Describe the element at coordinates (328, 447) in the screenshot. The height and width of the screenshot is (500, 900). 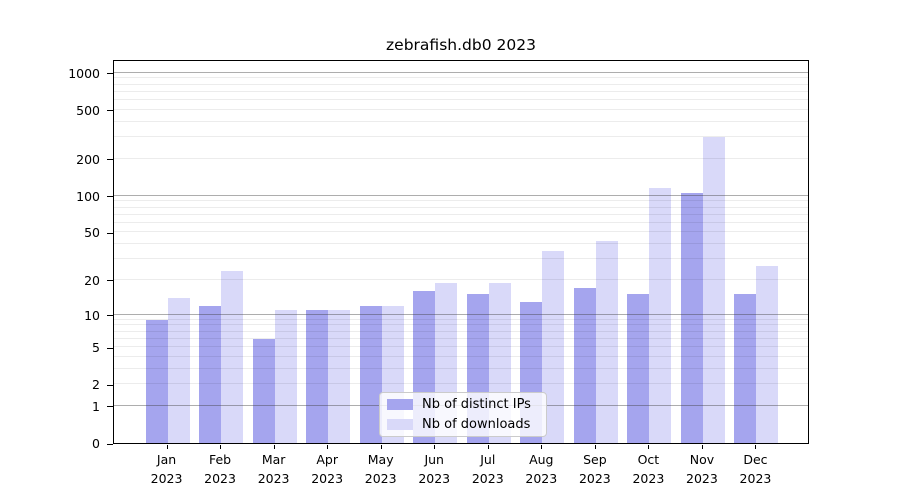
I see `x-tick-mark-apr` at that location.